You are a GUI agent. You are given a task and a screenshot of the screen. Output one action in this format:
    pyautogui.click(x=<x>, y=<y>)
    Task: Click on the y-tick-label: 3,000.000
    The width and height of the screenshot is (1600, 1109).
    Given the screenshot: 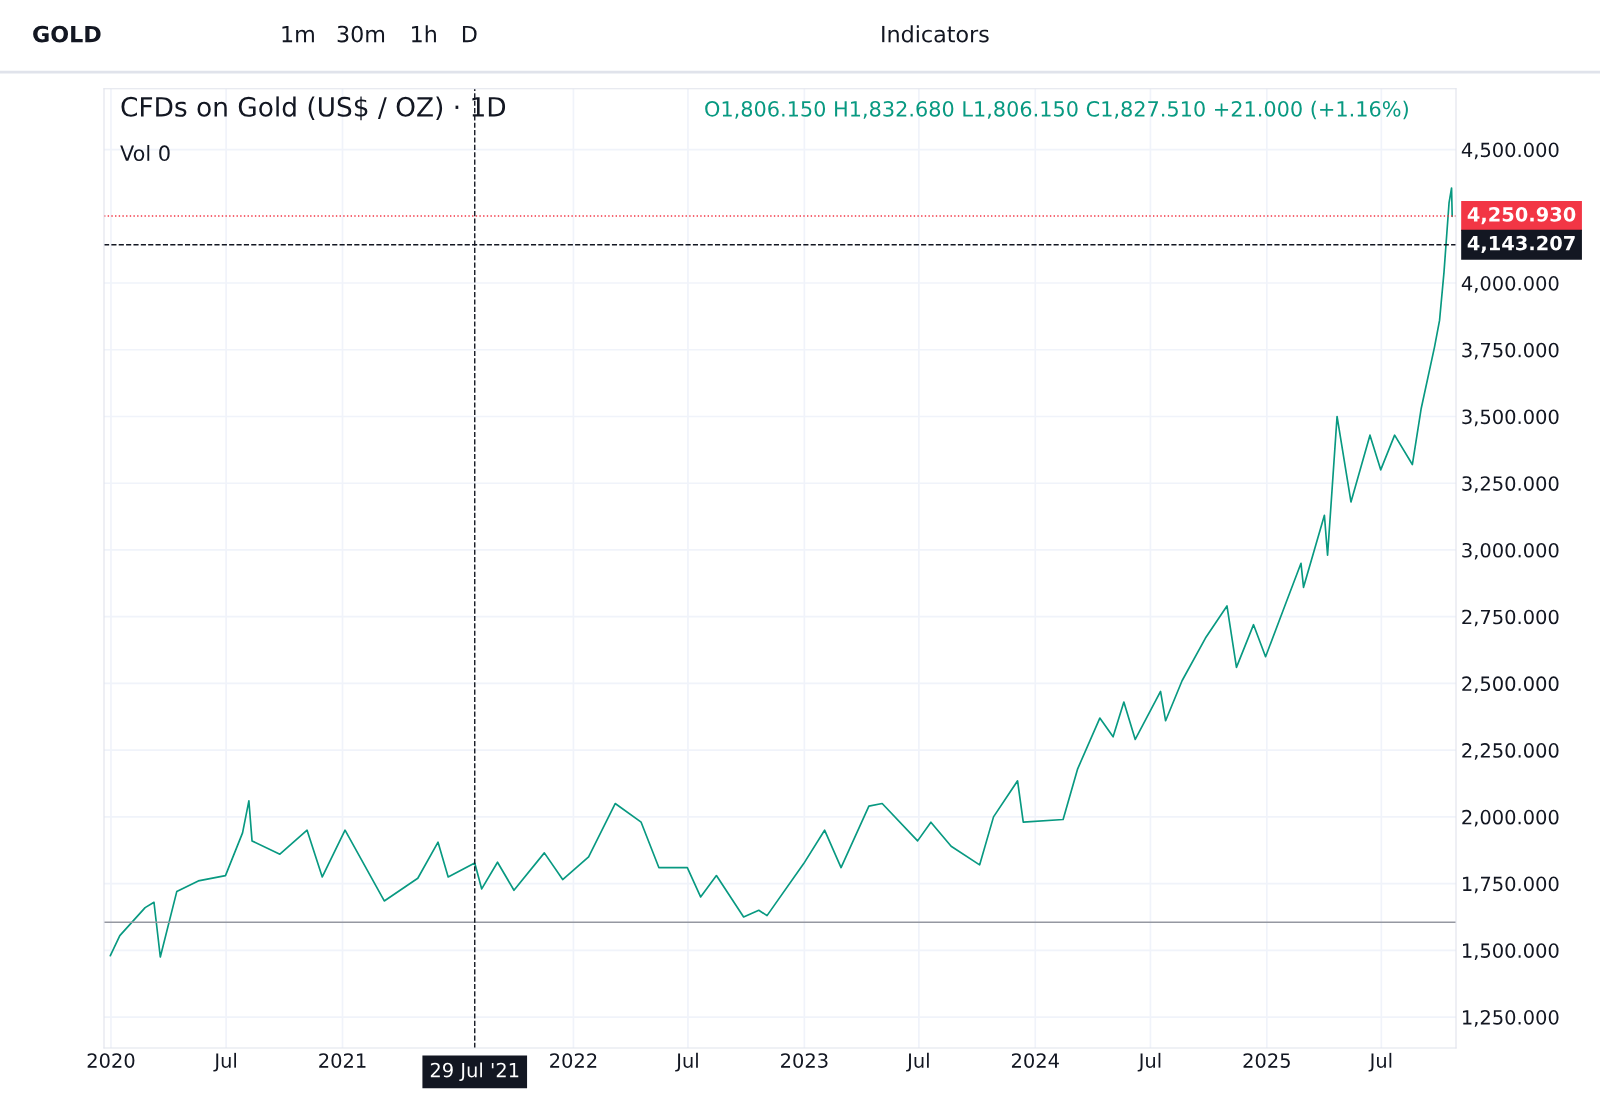 What is the action you would take?
    pyautogui.click(x=1510, y=551)
    